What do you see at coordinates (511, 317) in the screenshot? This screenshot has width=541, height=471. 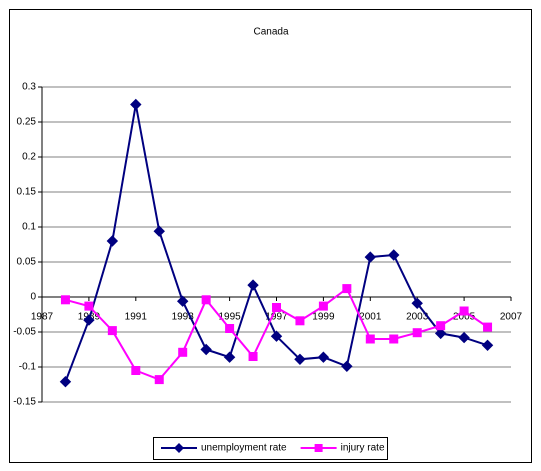 I see `x-tick-label: 2007` at bounding box center [511, 317].